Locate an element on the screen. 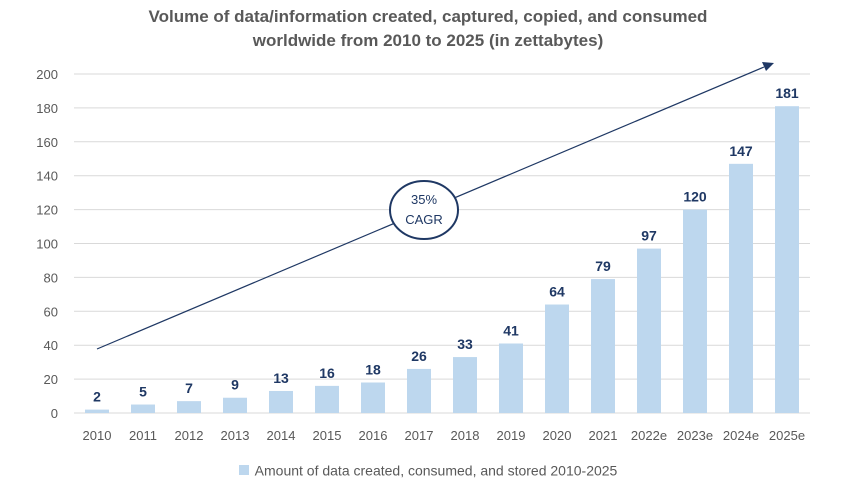 This screenshot has width=856, height=493. data-label: 2 is located at coordinates (97, 397).